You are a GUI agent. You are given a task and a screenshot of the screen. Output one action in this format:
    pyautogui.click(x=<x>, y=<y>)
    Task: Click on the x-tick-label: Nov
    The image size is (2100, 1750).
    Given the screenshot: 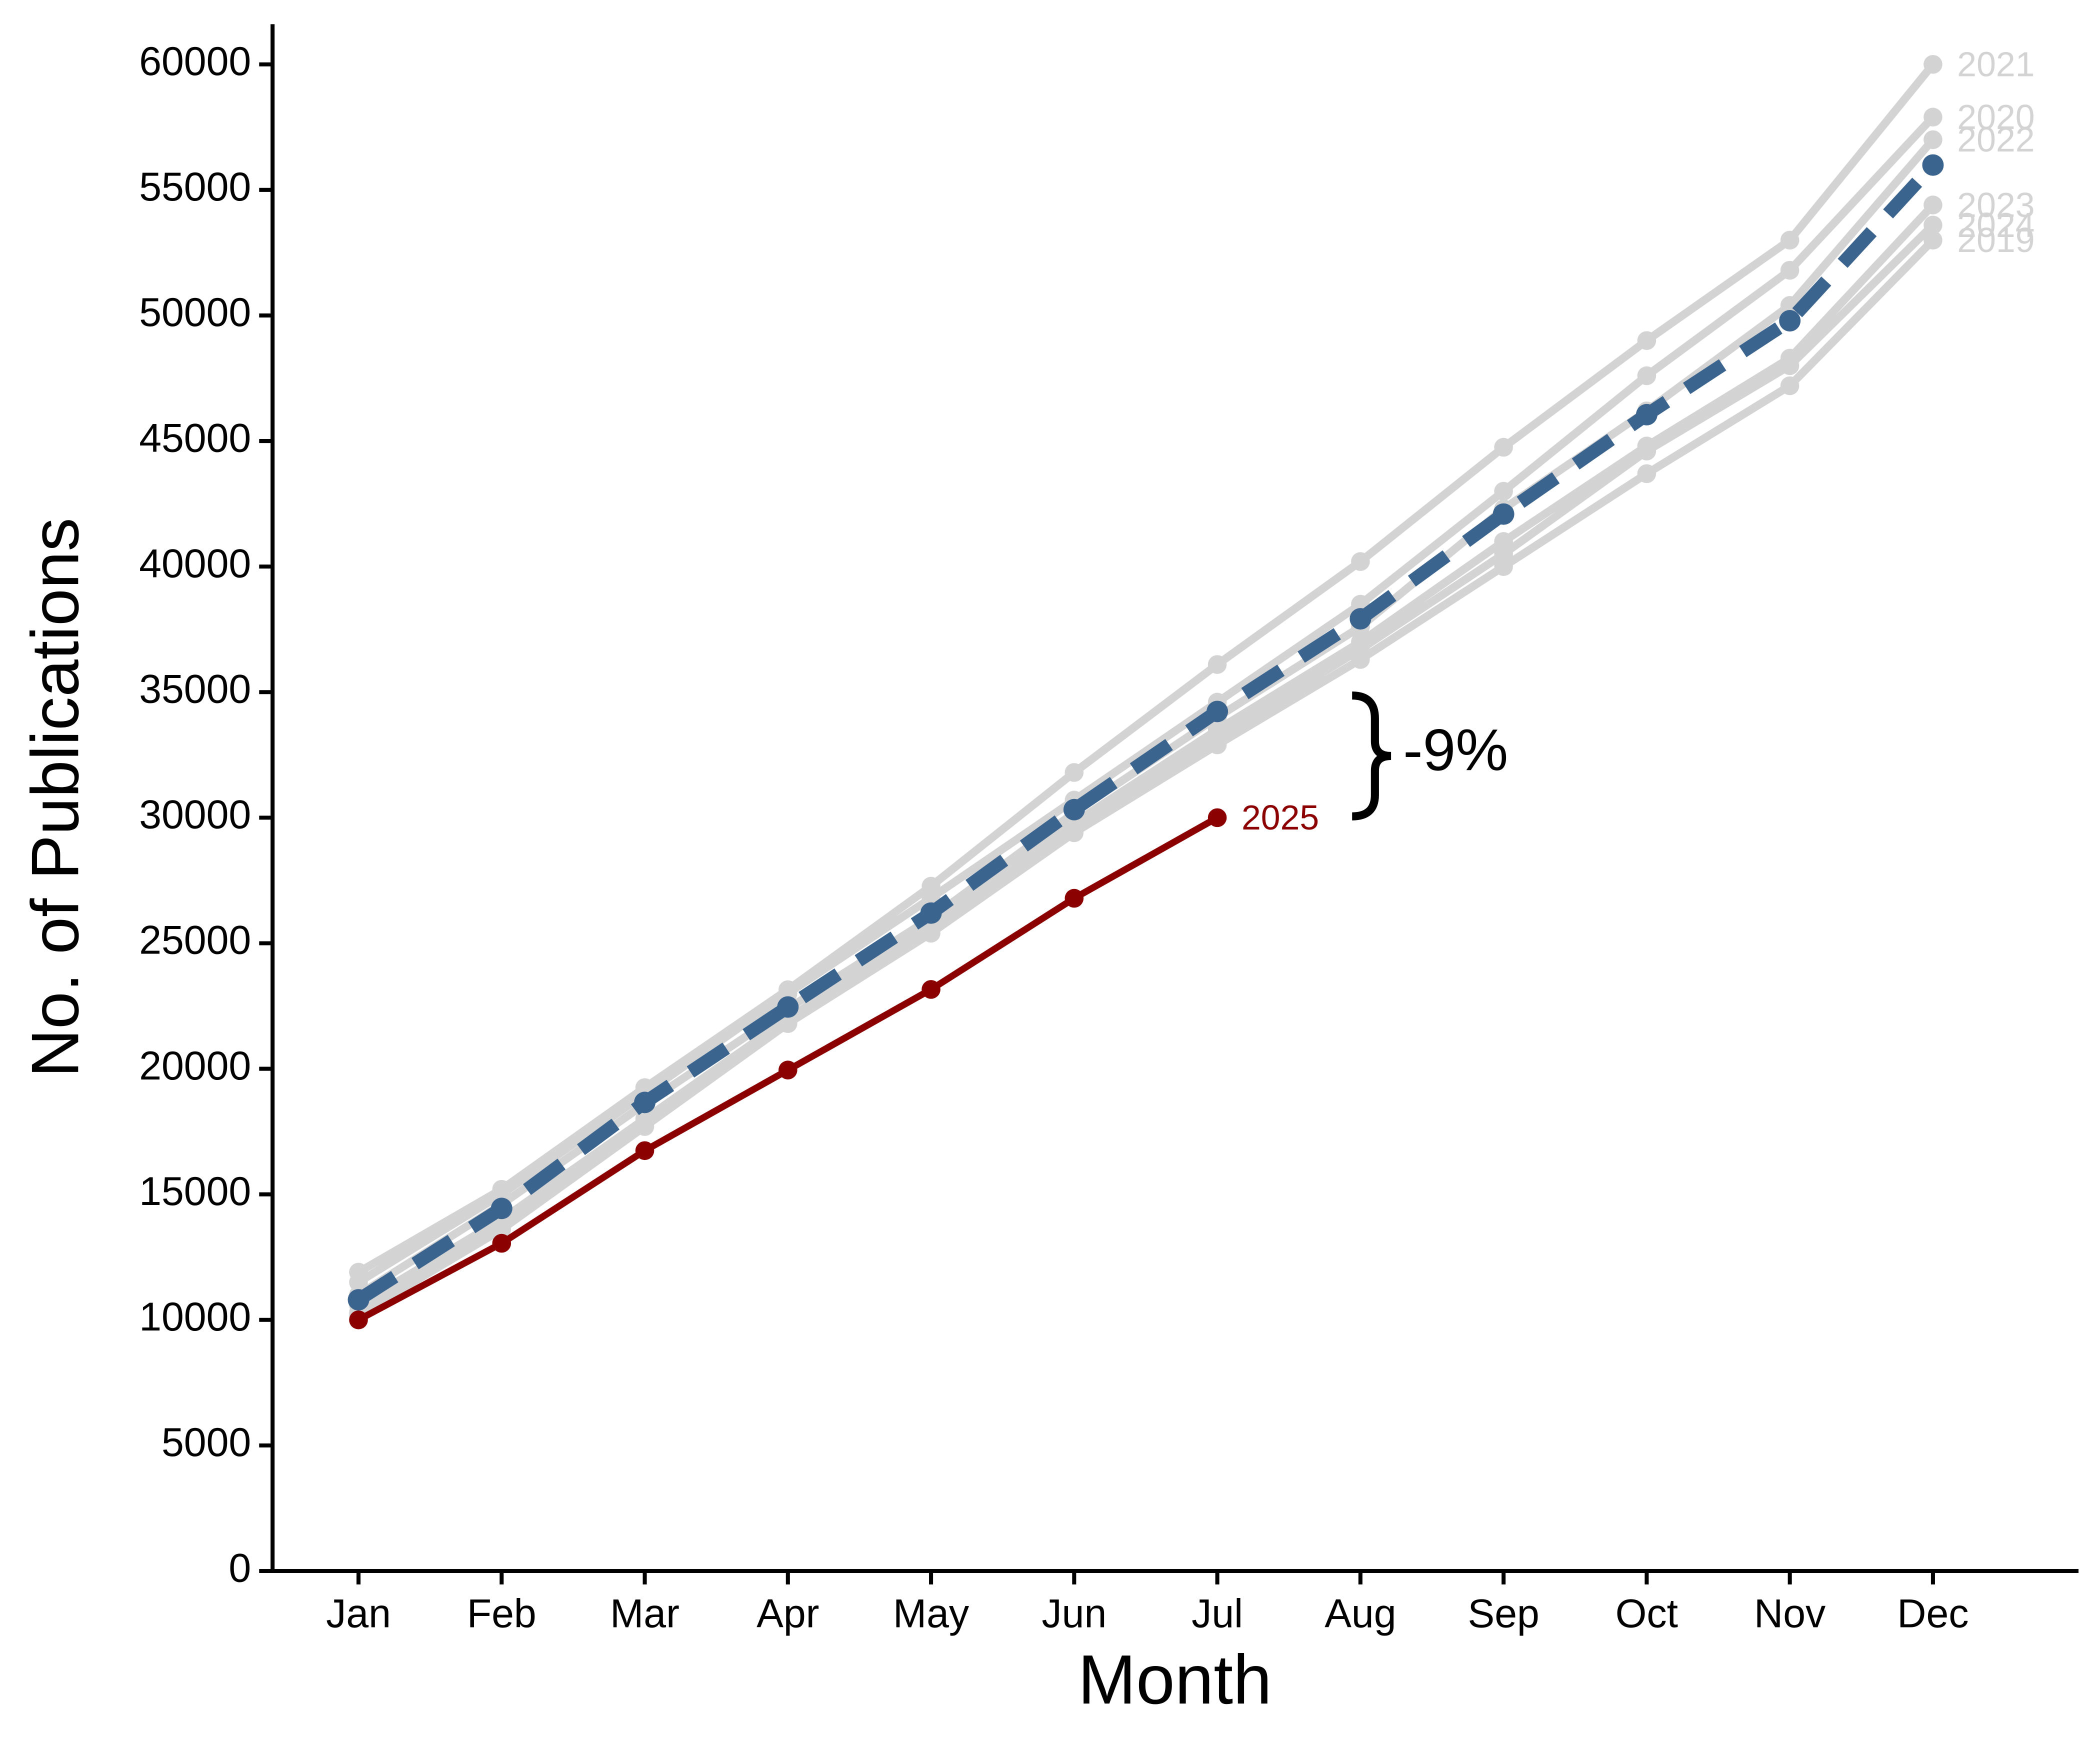 What is the action you would take?
    pyautogui.click(x=1790, y=1614)
    